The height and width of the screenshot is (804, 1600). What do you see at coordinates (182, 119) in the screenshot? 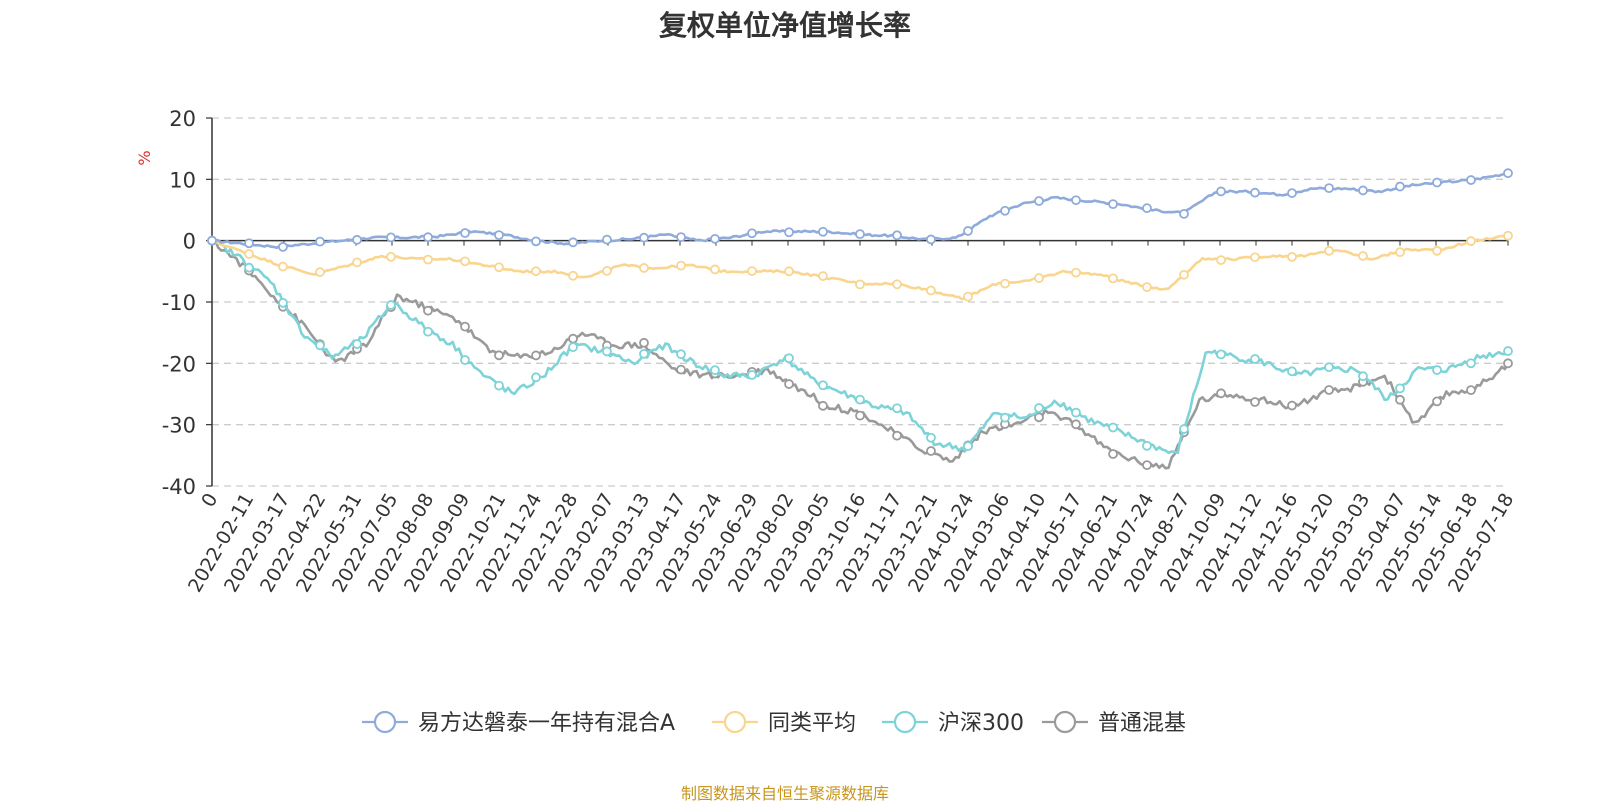
I see `y-tick-label: 20` at bounding box center [182, 119].